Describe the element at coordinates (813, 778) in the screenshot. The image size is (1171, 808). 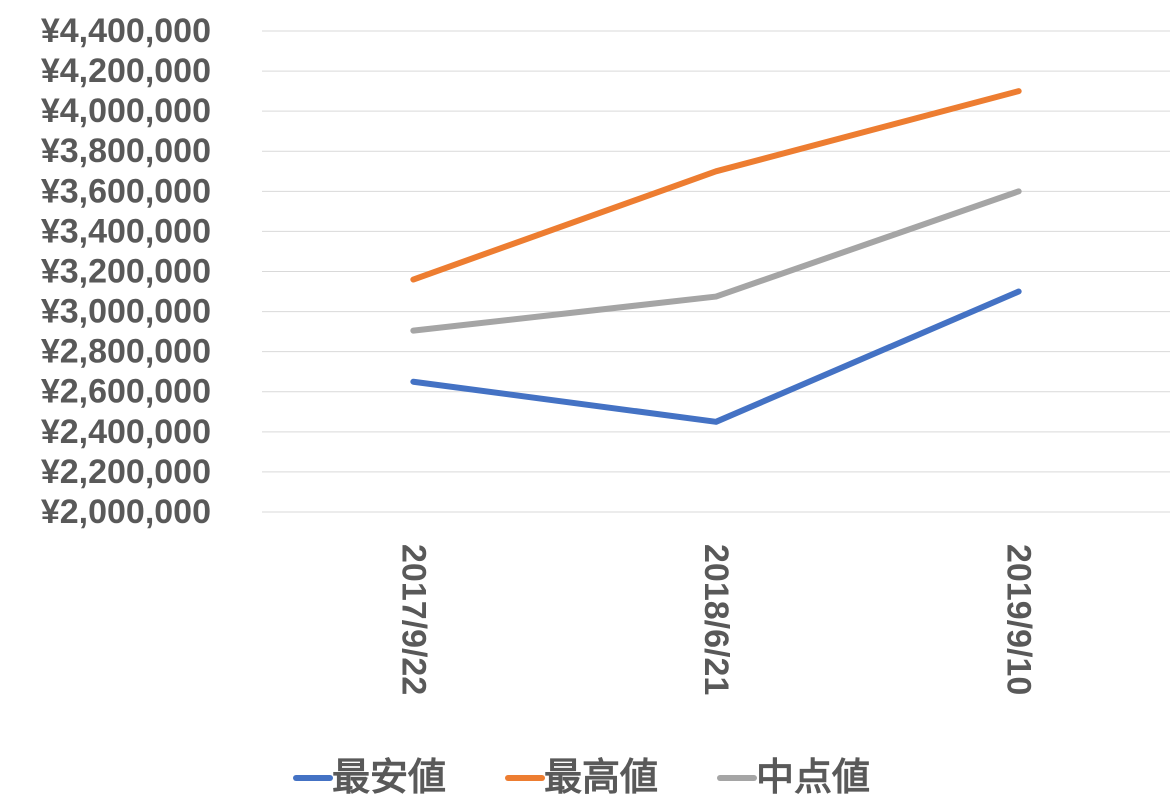
I see `legend-label: 中点値` at that location.